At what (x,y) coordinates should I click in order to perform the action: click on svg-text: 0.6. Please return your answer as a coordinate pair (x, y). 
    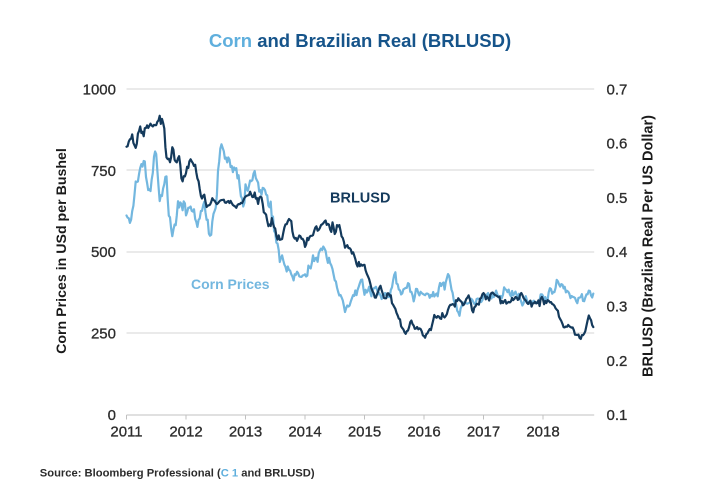
    Looking at the image, I should click on (617, 144).